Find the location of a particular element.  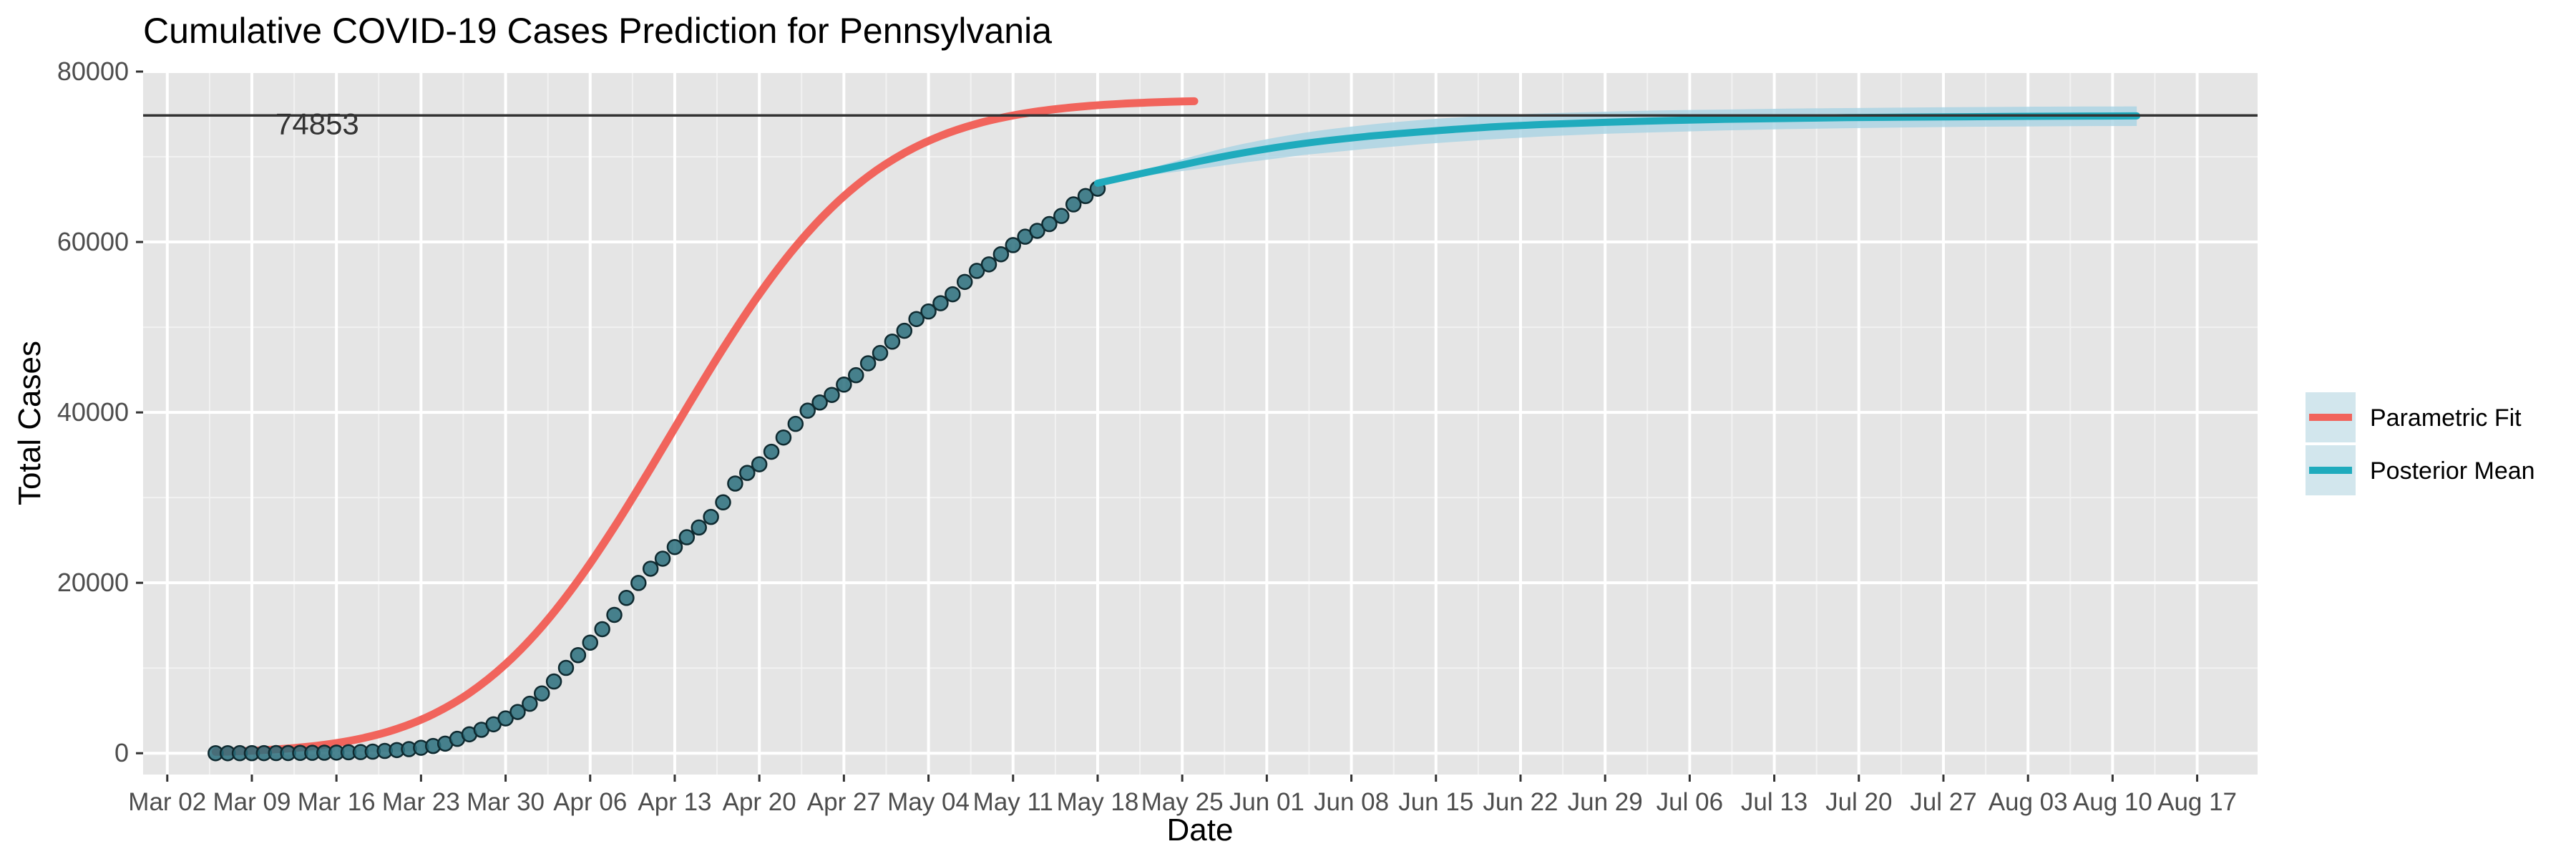

credible-band-layer is located at coordinates (1617, 144).